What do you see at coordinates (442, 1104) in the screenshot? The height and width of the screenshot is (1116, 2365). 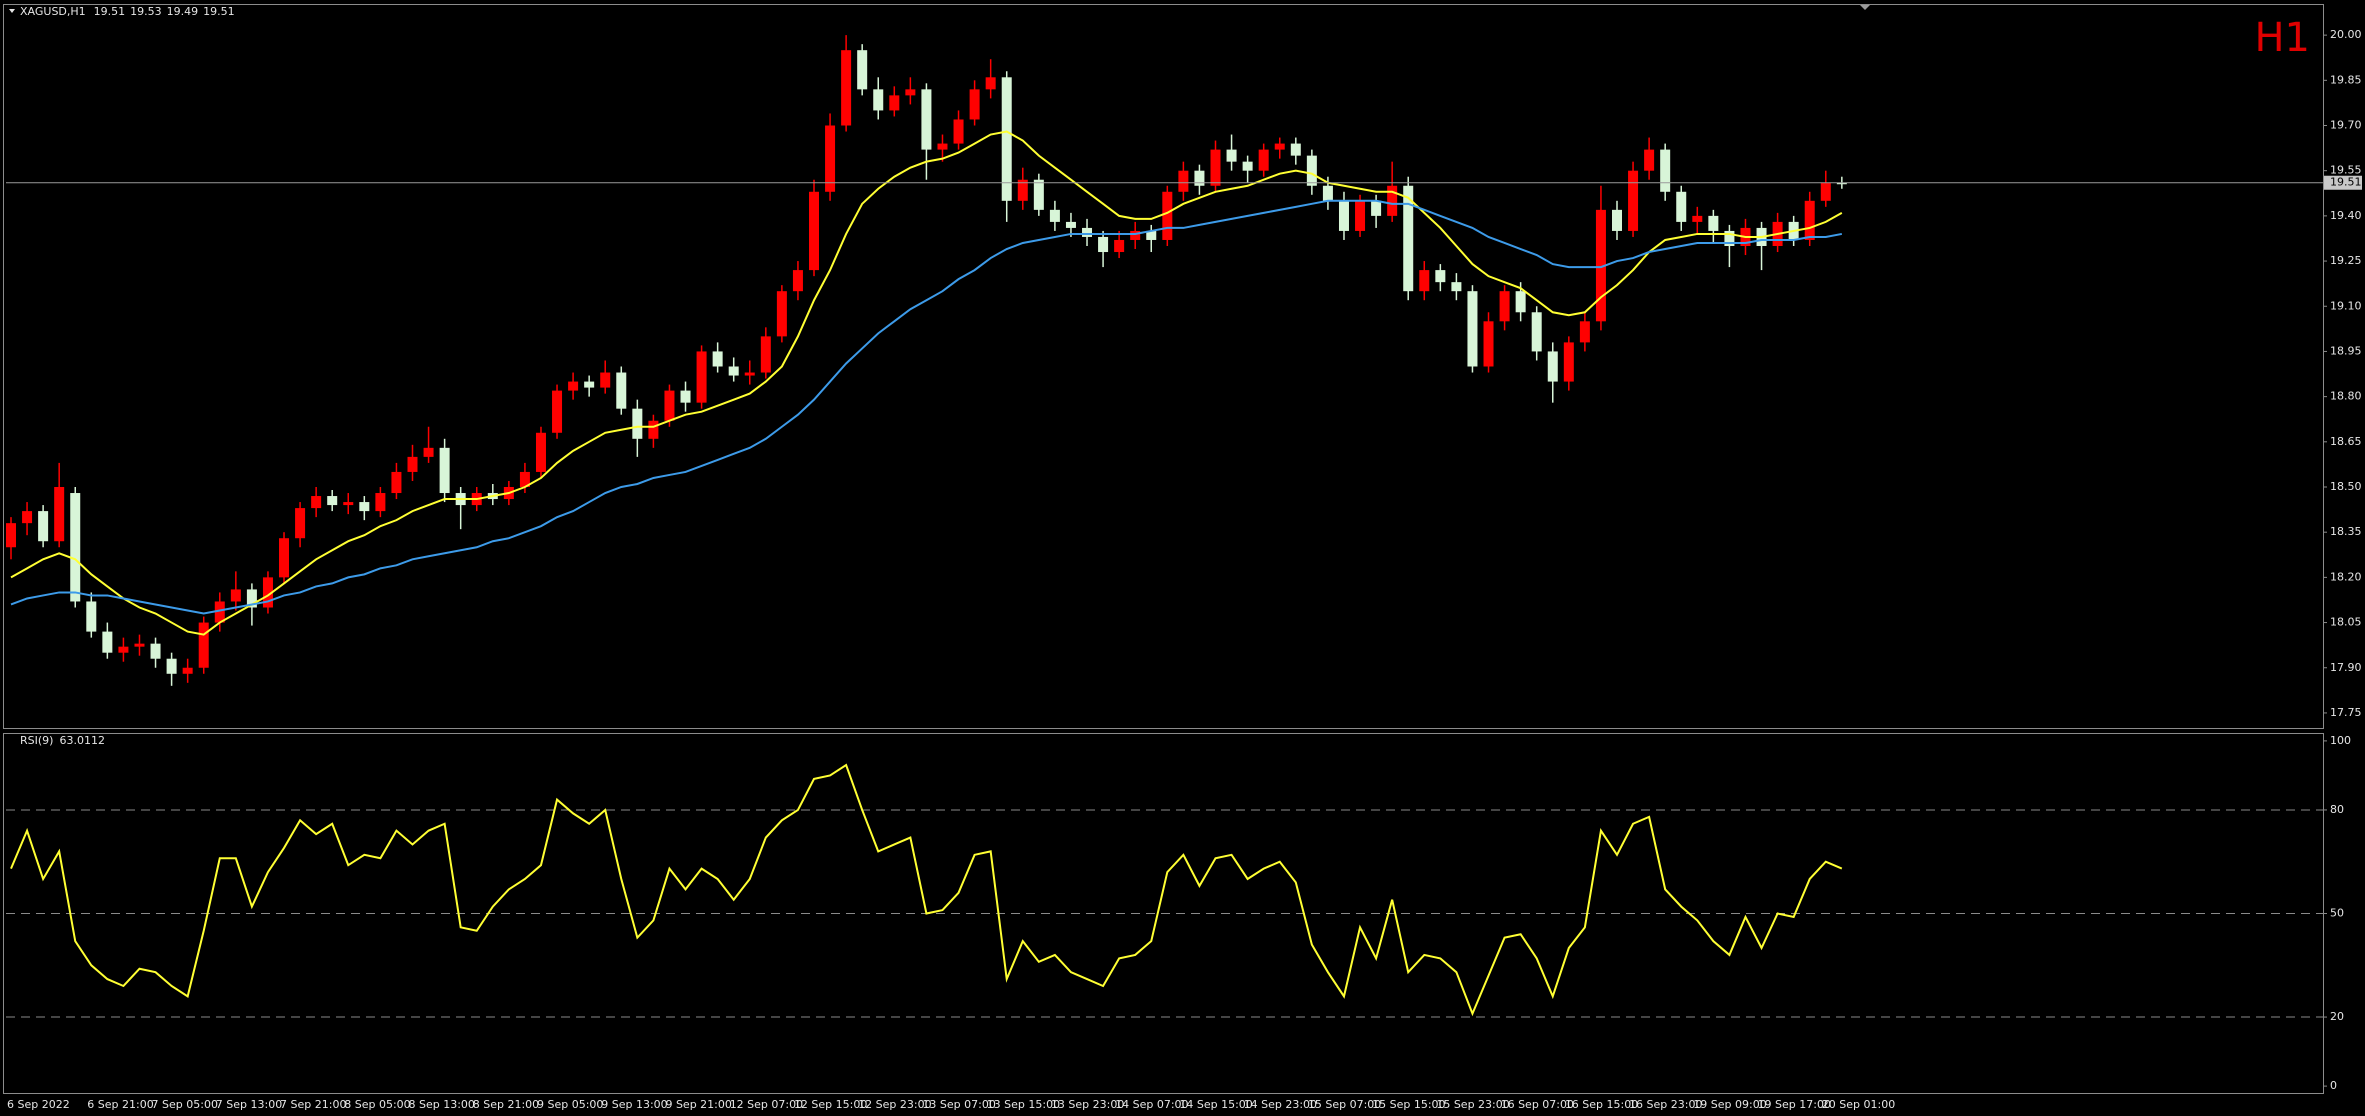 I see `x-tick-label: 8 Sep 13:00` at bounding box center [442, 1104].